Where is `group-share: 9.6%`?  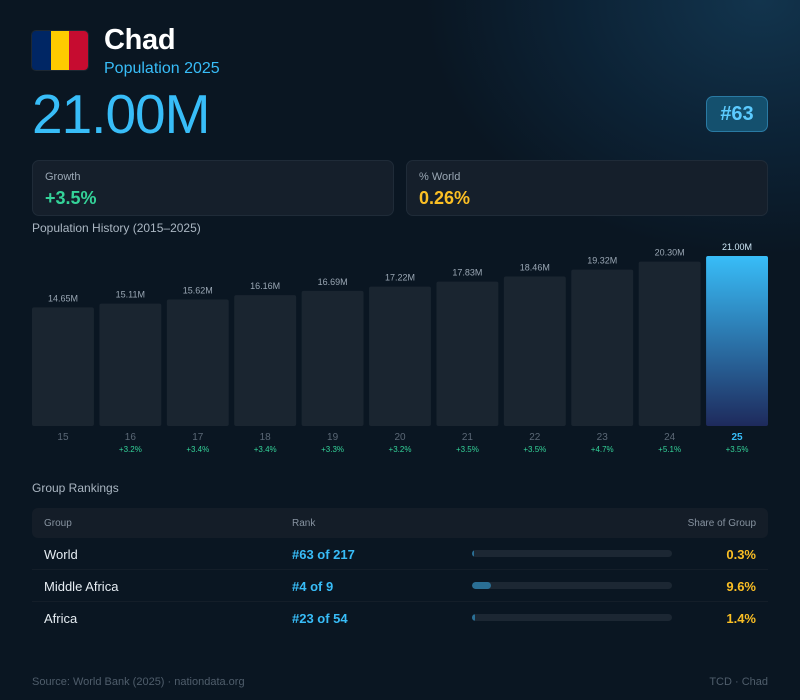
group-share: 9.6% is located at coordinates (741, 586).